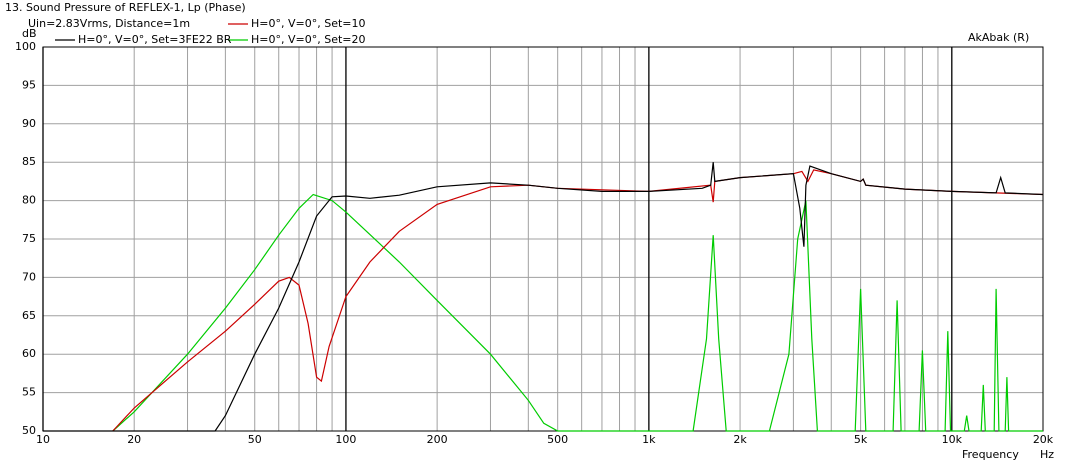 The image size is (1065, 471). I want to click on x-unit-label: Hz, so click(1047, 454).